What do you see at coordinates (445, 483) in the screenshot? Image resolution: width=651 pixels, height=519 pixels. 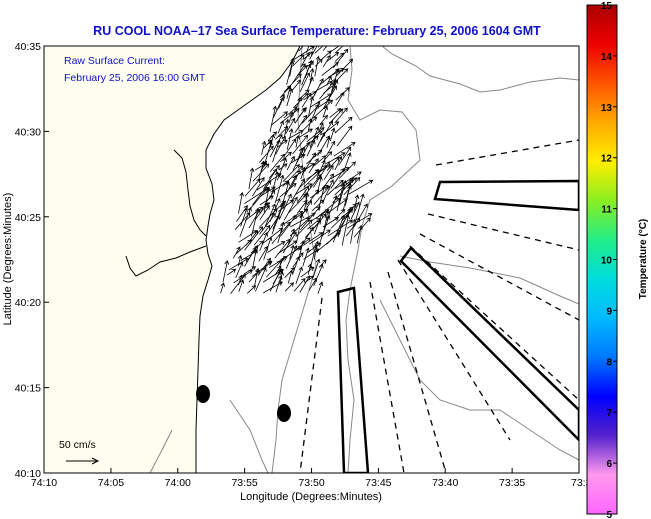 I see `x-tick-label: 73:40` at bounding box center [445, 483].